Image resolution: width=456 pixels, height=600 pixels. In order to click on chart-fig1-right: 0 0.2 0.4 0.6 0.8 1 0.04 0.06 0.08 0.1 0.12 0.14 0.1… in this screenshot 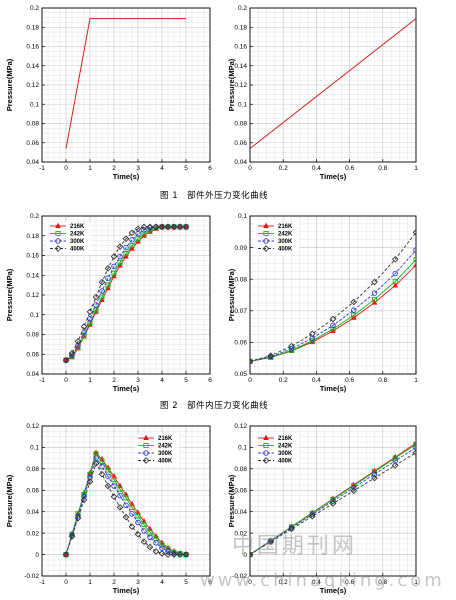, I will do `click(322, 93)`.